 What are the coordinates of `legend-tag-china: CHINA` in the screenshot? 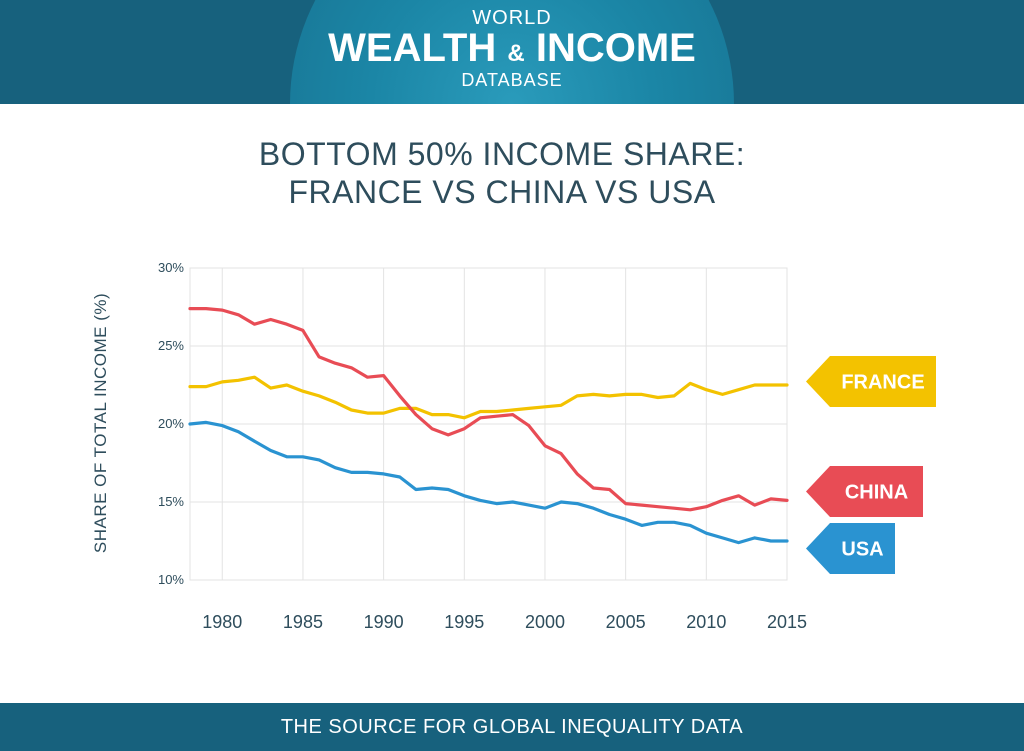 It's located at (864, 491).